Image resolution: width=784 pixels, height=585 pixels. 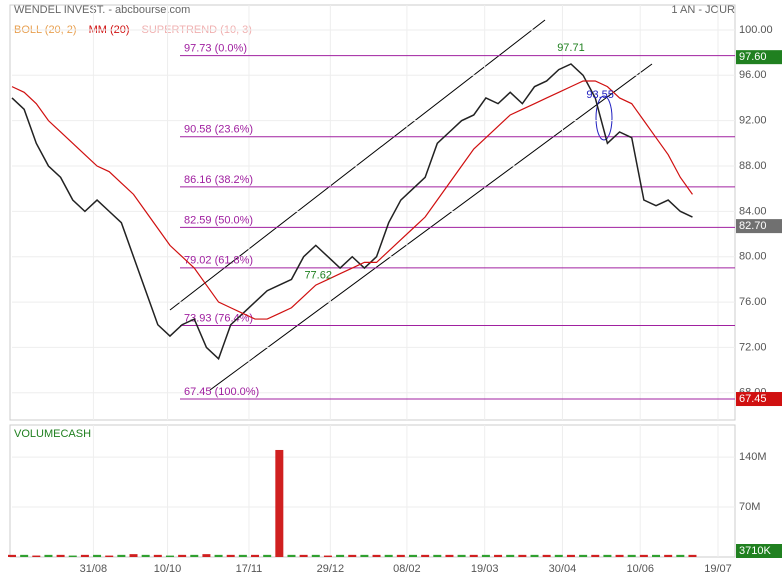 I want to click on x-tick-label: 31/08, so click(x=94, y=569).